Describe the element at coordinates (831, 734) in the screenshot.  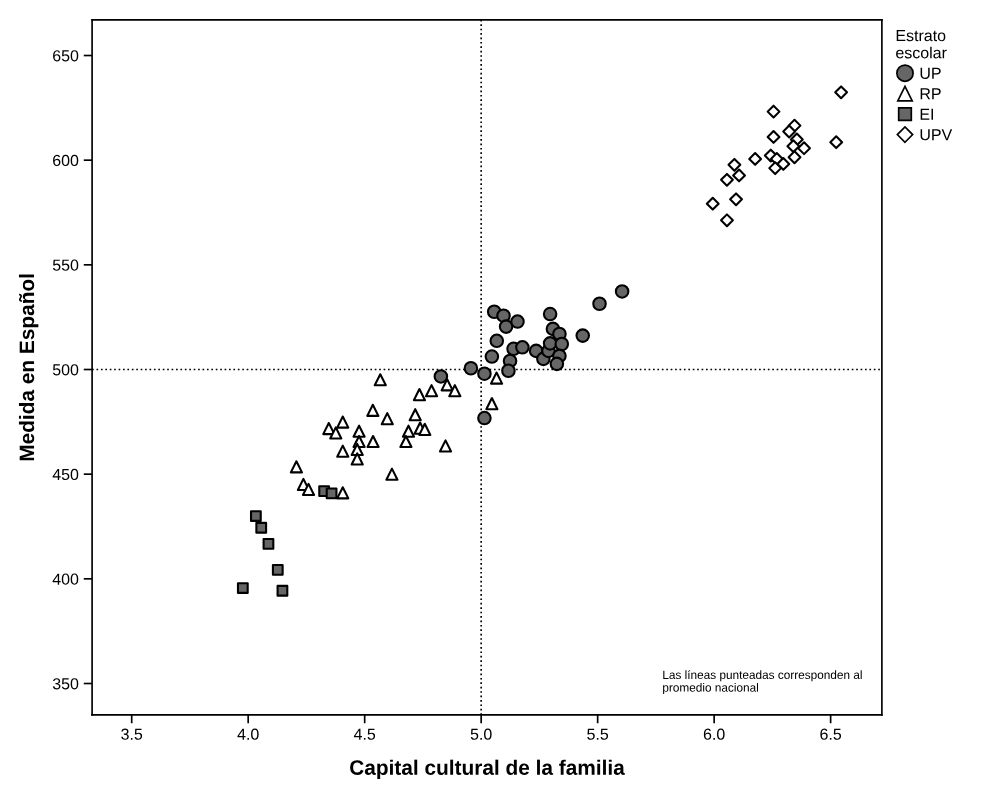
I see `x-tick-label: 6.5` at that location.